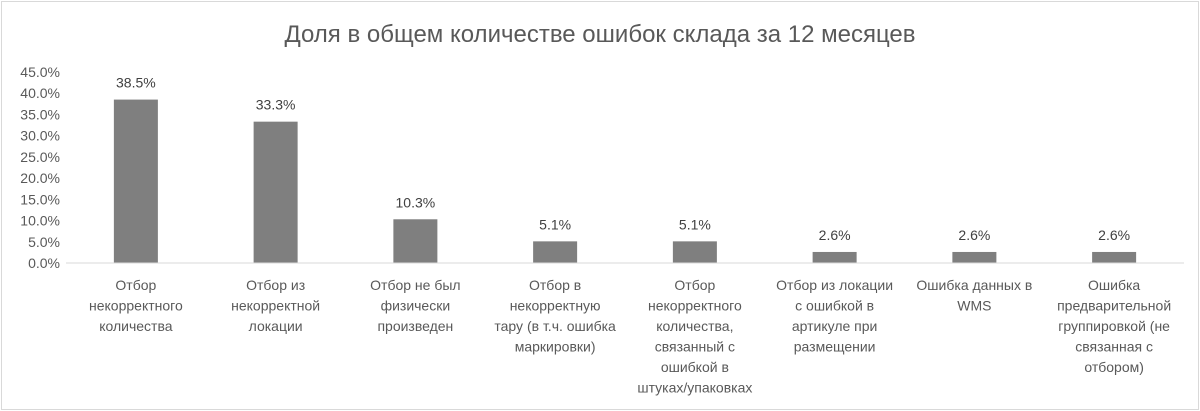 The height and width of the screenshot is (411, 1200). What do you see at coordinates (40, 221) in the screenshot?
I see `y-tick-label: 10.0%` at bounding box center [40, 221].